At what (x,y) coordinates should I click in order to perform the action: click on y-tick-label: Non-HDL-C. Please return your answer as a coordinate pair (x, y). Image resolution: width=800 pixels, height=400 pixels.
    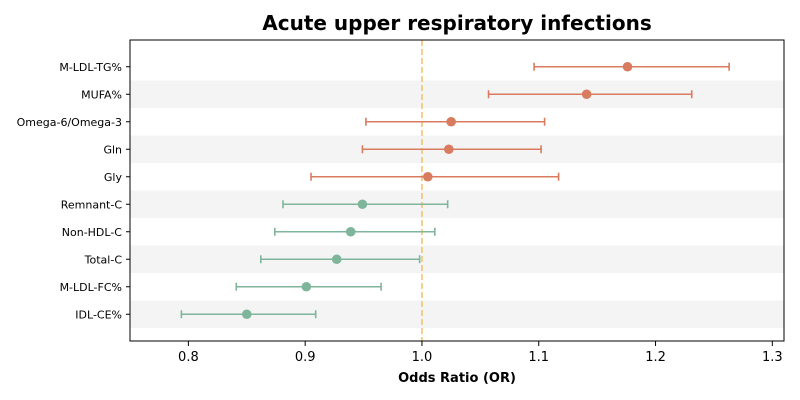
    Looking at the image, I should click on (92, 232).